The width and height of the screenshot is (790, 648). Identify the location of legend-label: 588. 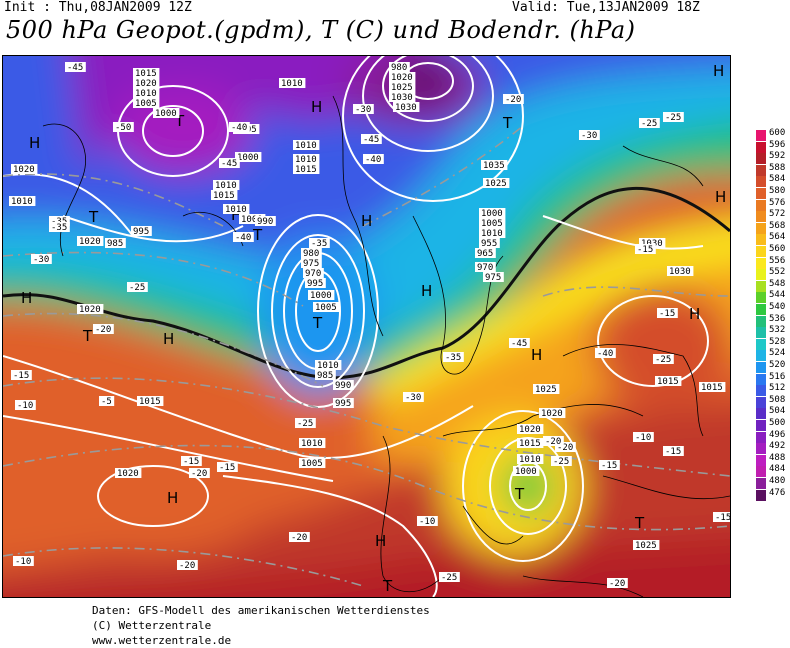
(777, 167).